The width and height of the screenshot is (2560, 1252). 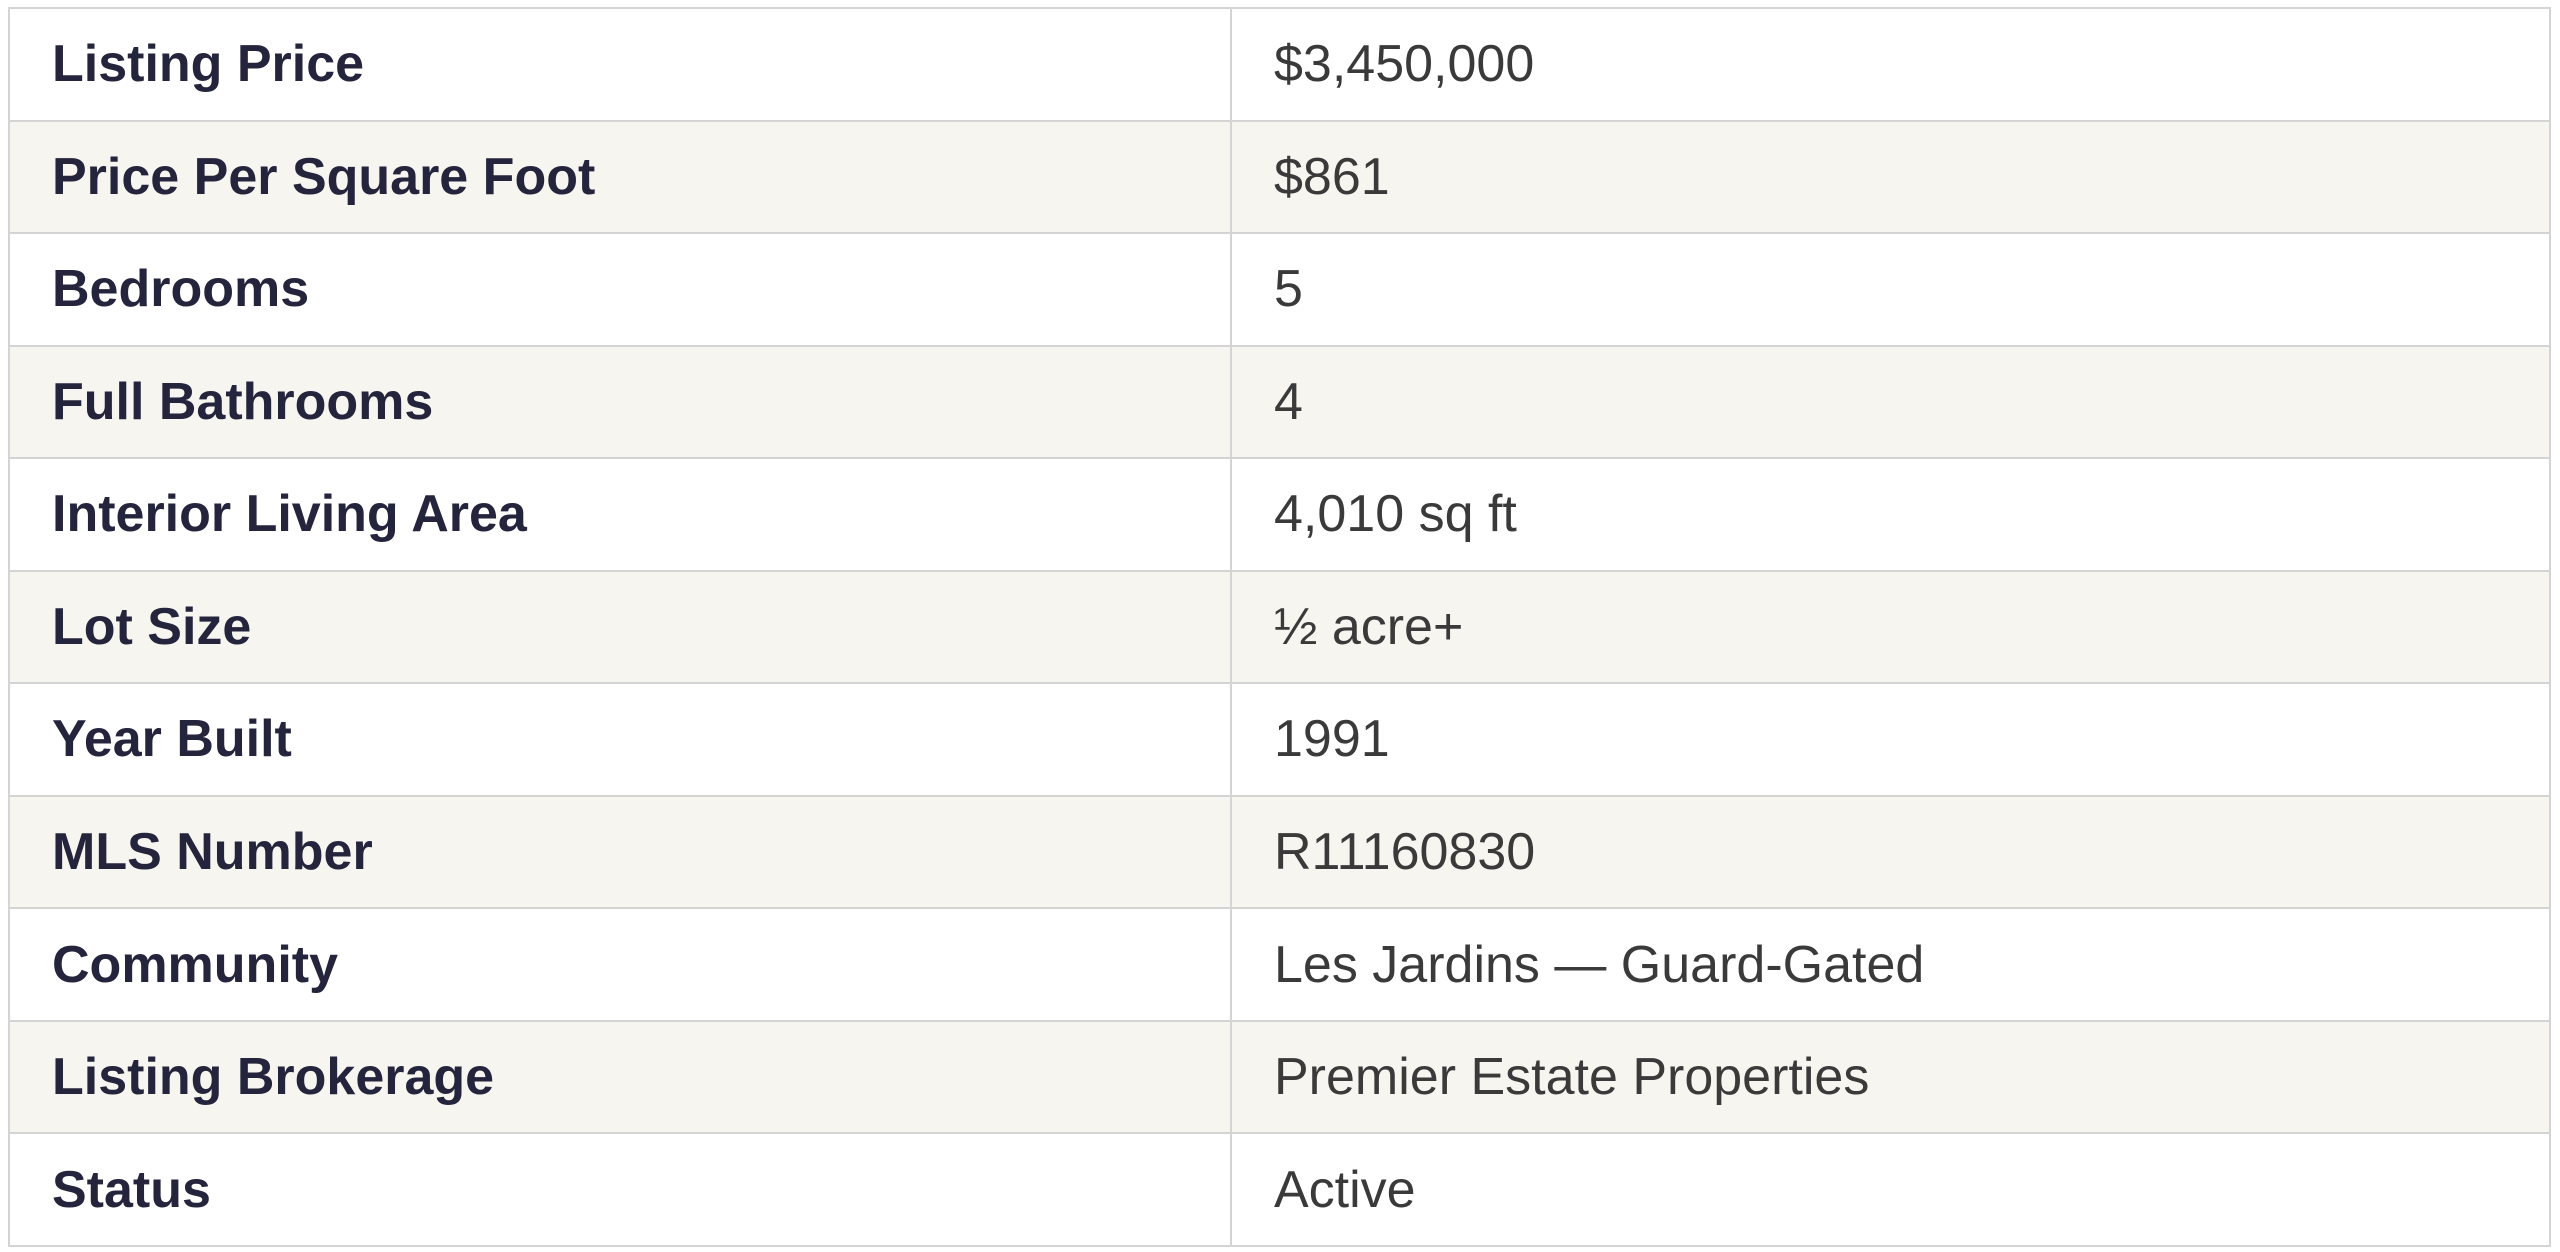 I want to click on row-value: 4, so click(x=1890, y=402).